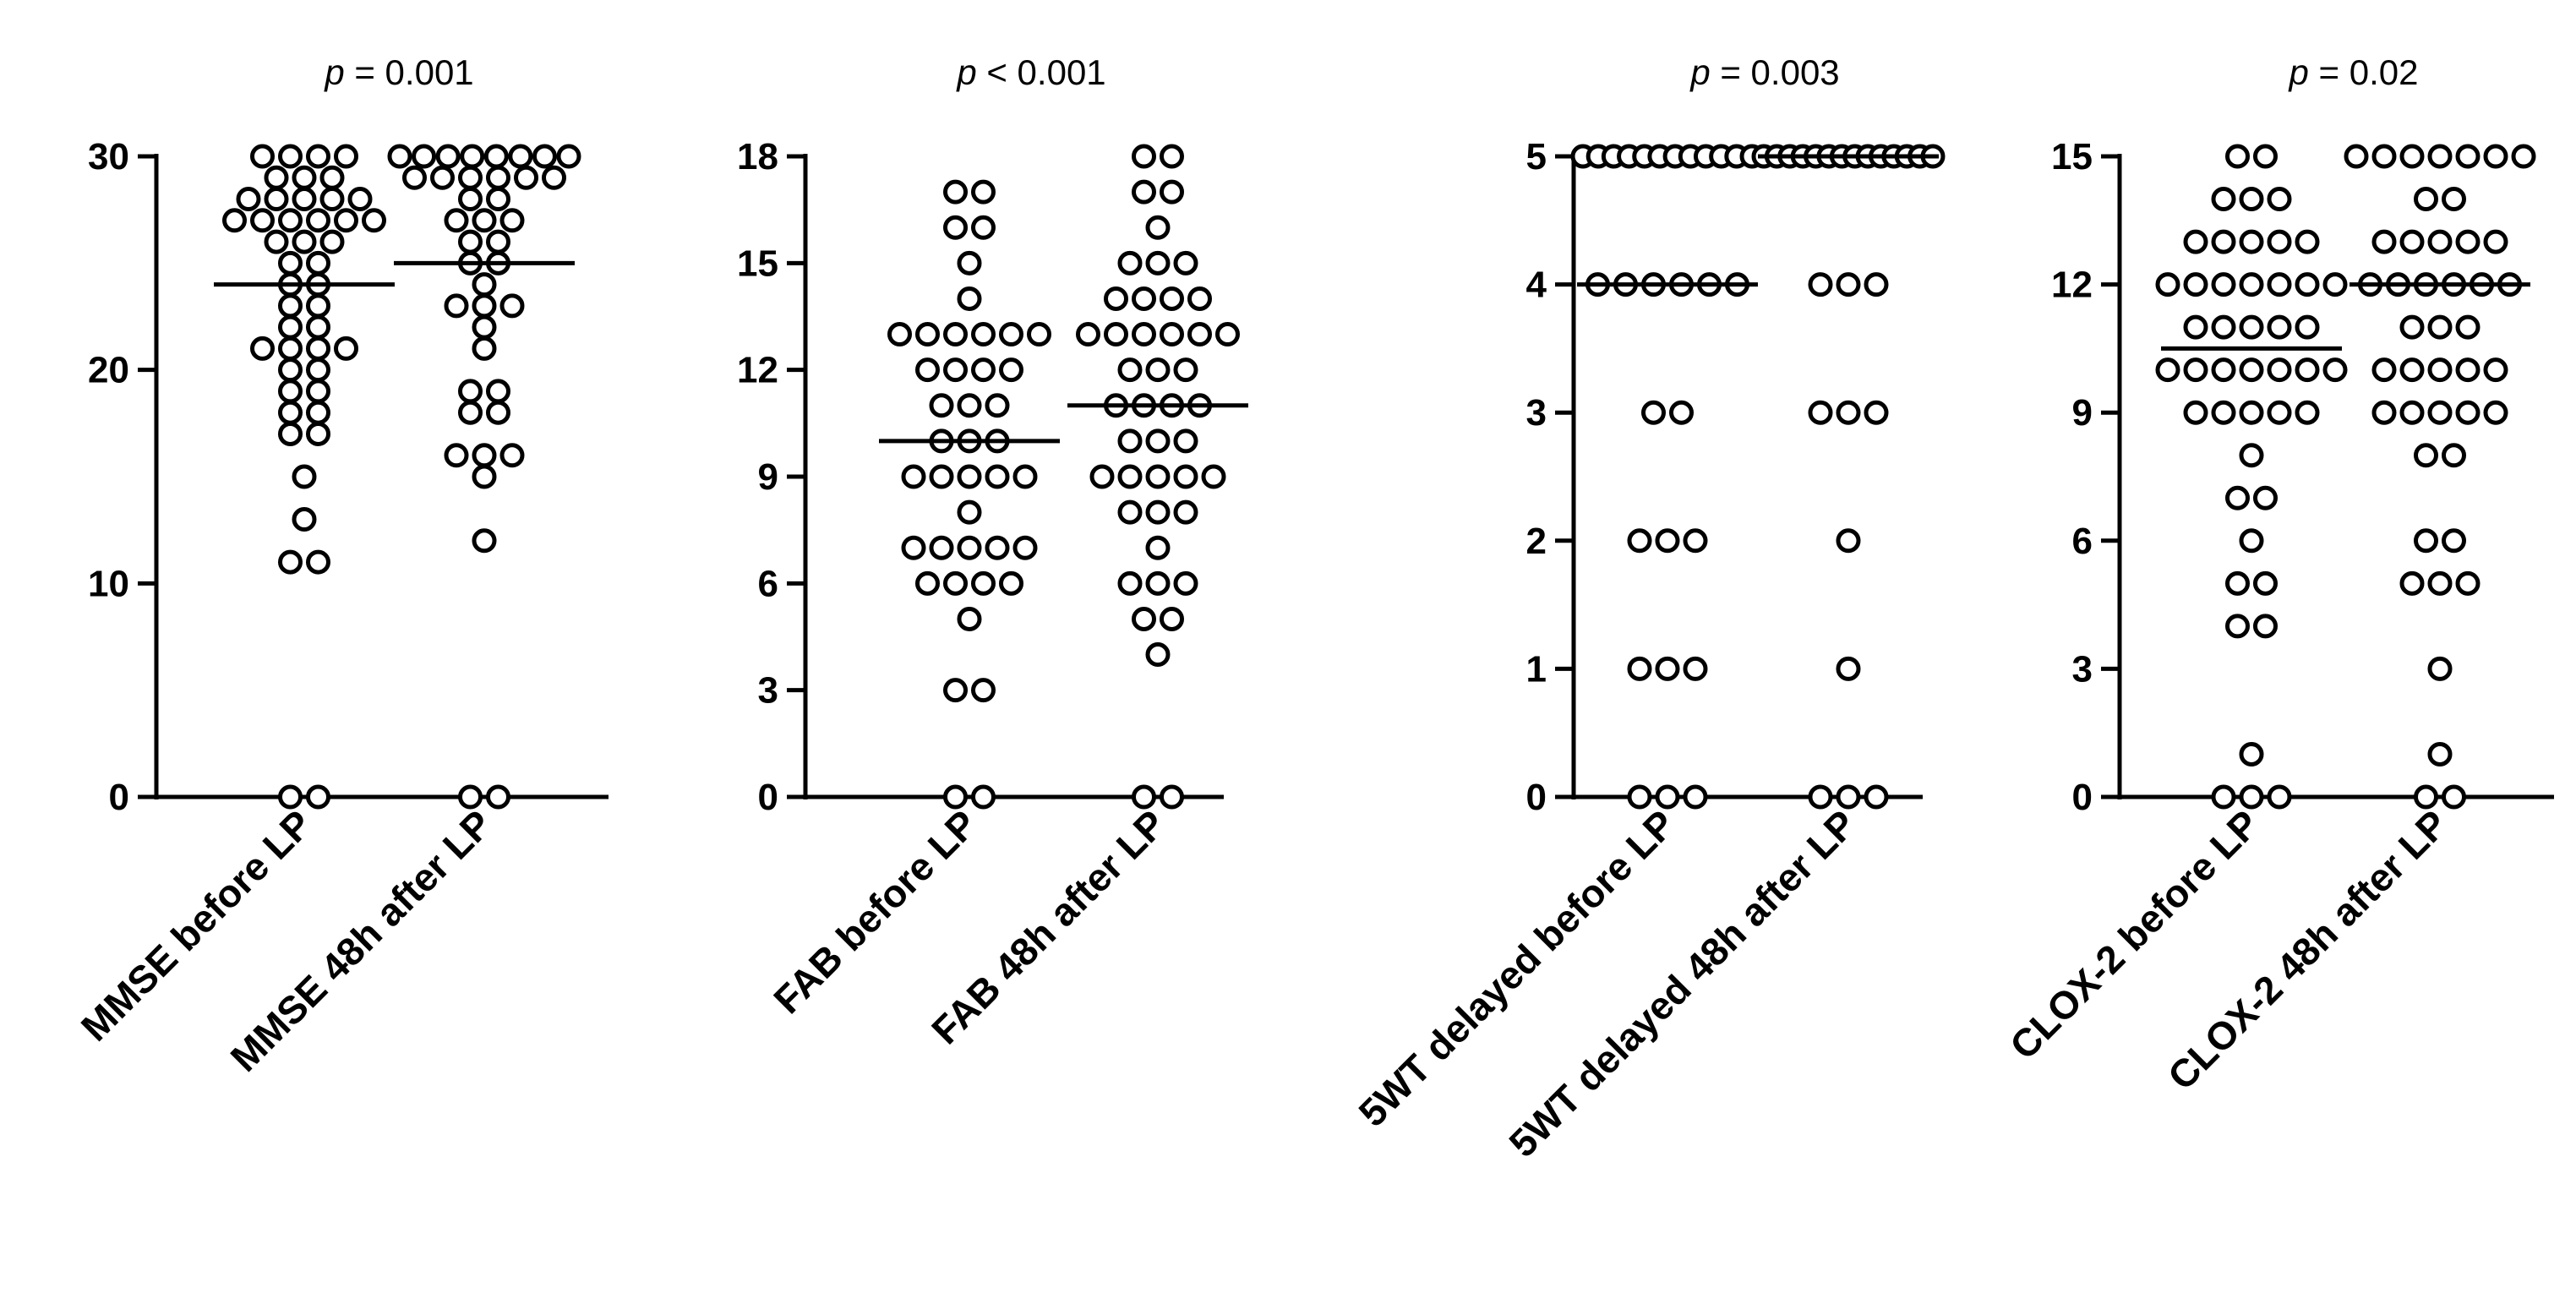 The image size is (2576, 1304). I want to click on y-tick-label: 18, so click(757, 156).